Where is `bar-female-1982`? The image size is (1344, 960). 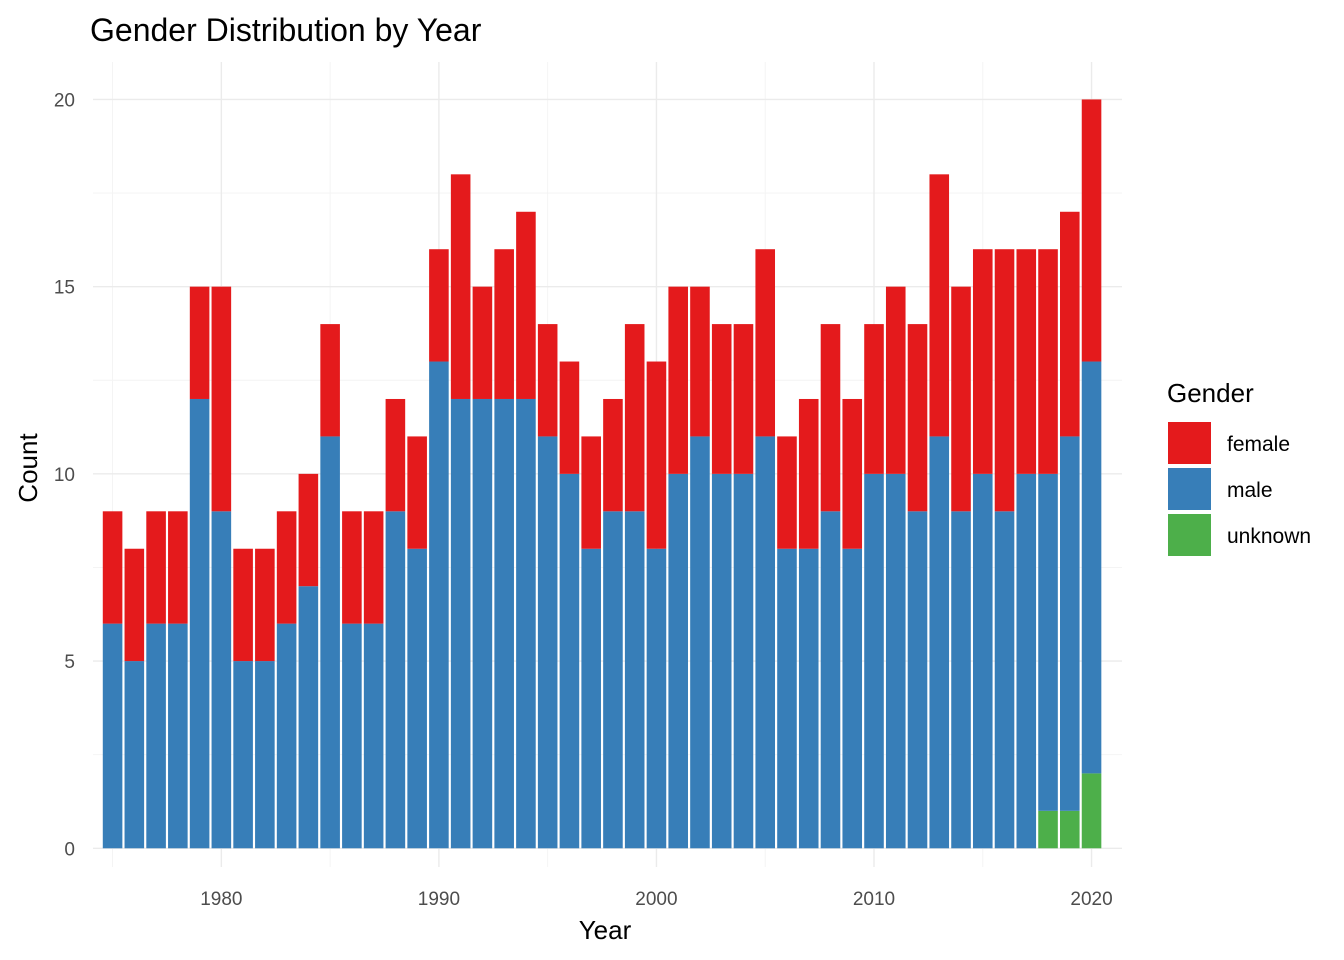
bar-female-1982 is located at coordinates (265, 605).